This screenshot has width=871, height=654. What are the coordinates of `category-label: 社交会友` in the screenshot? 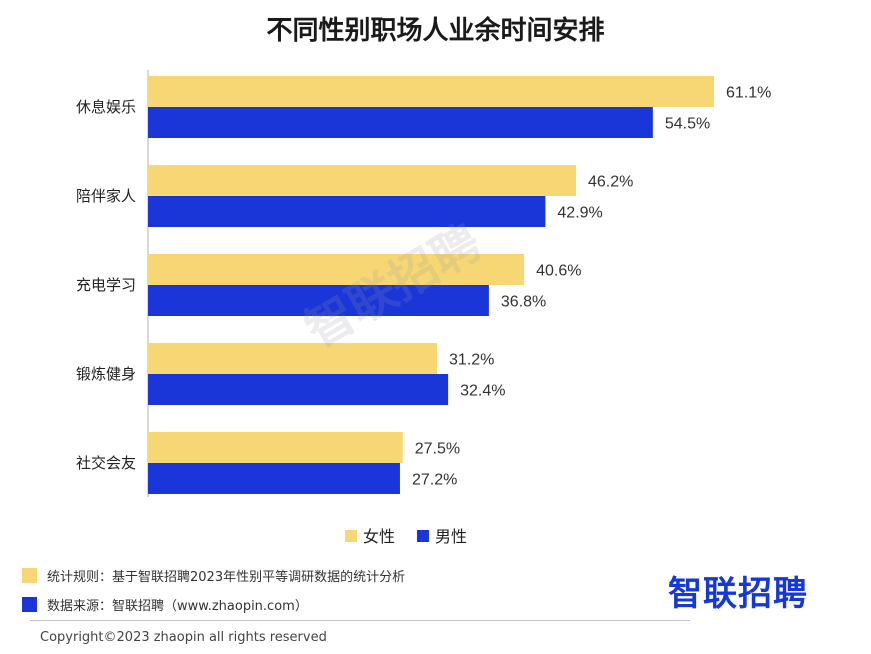 It's located at (106, 463).